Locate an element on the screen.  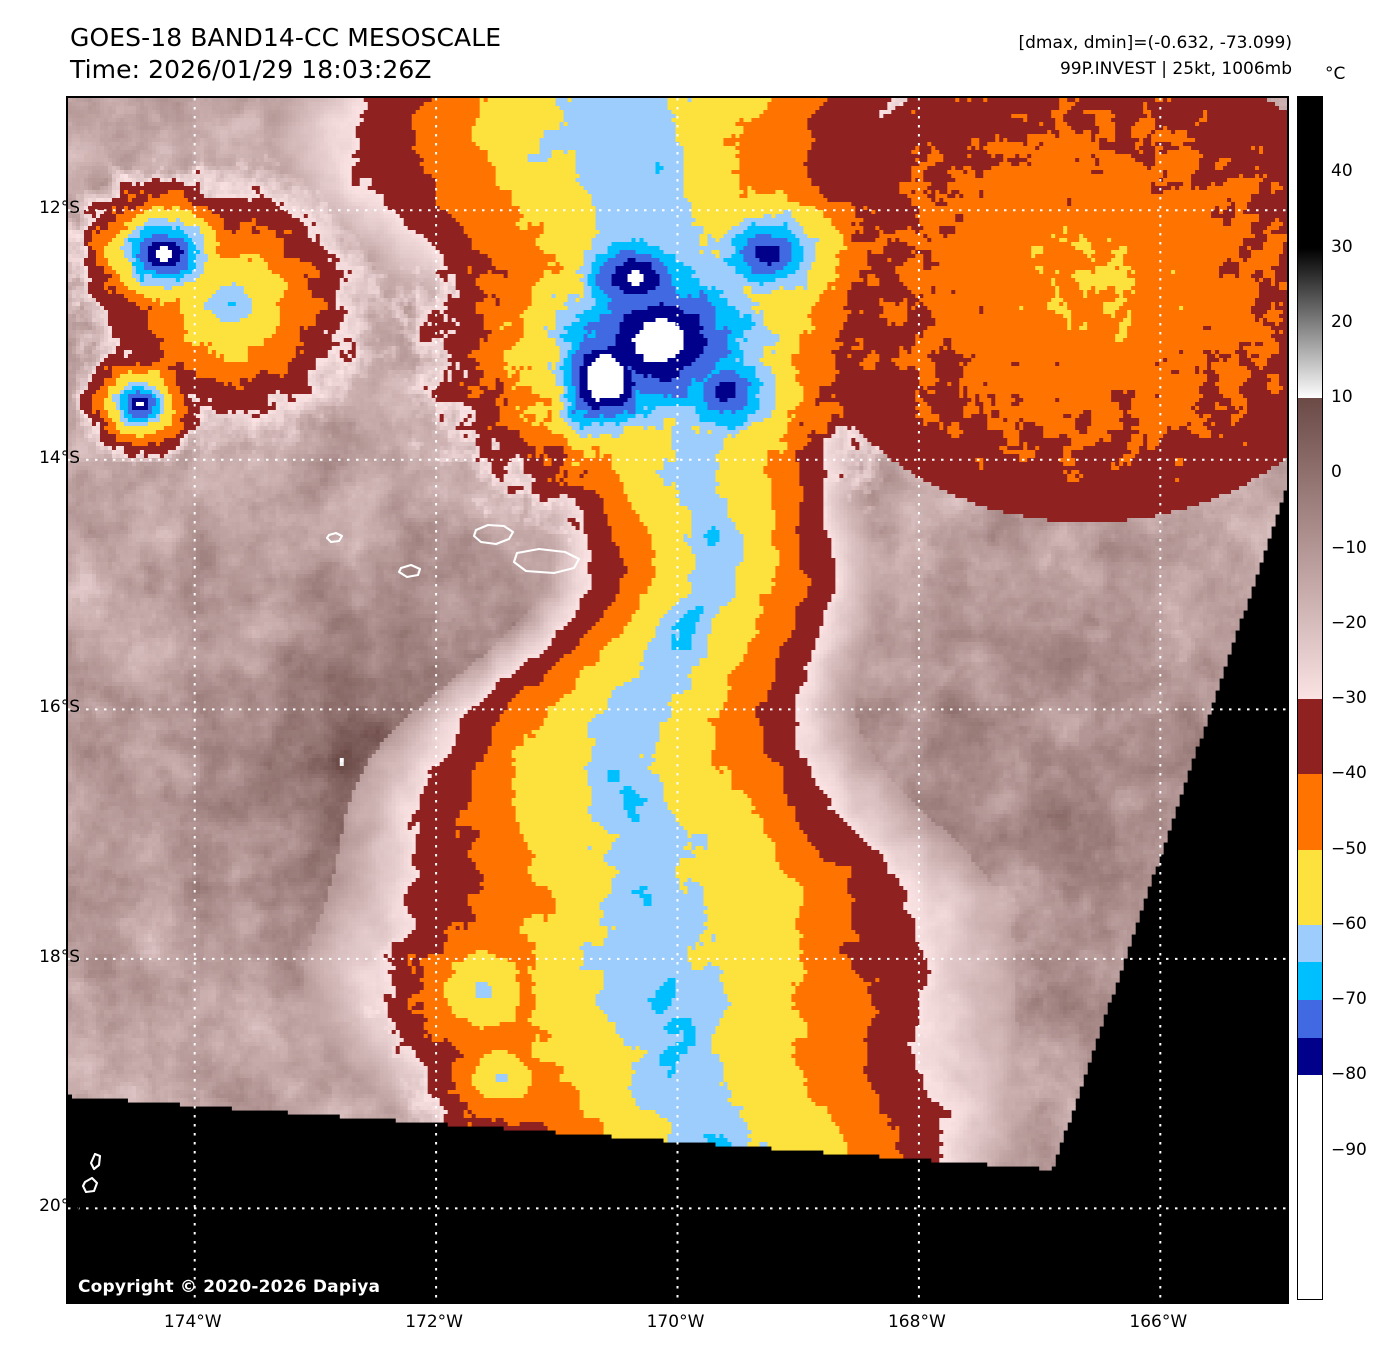
colorbar-tick-label: −80 is located at coordinates (1349, 1074).